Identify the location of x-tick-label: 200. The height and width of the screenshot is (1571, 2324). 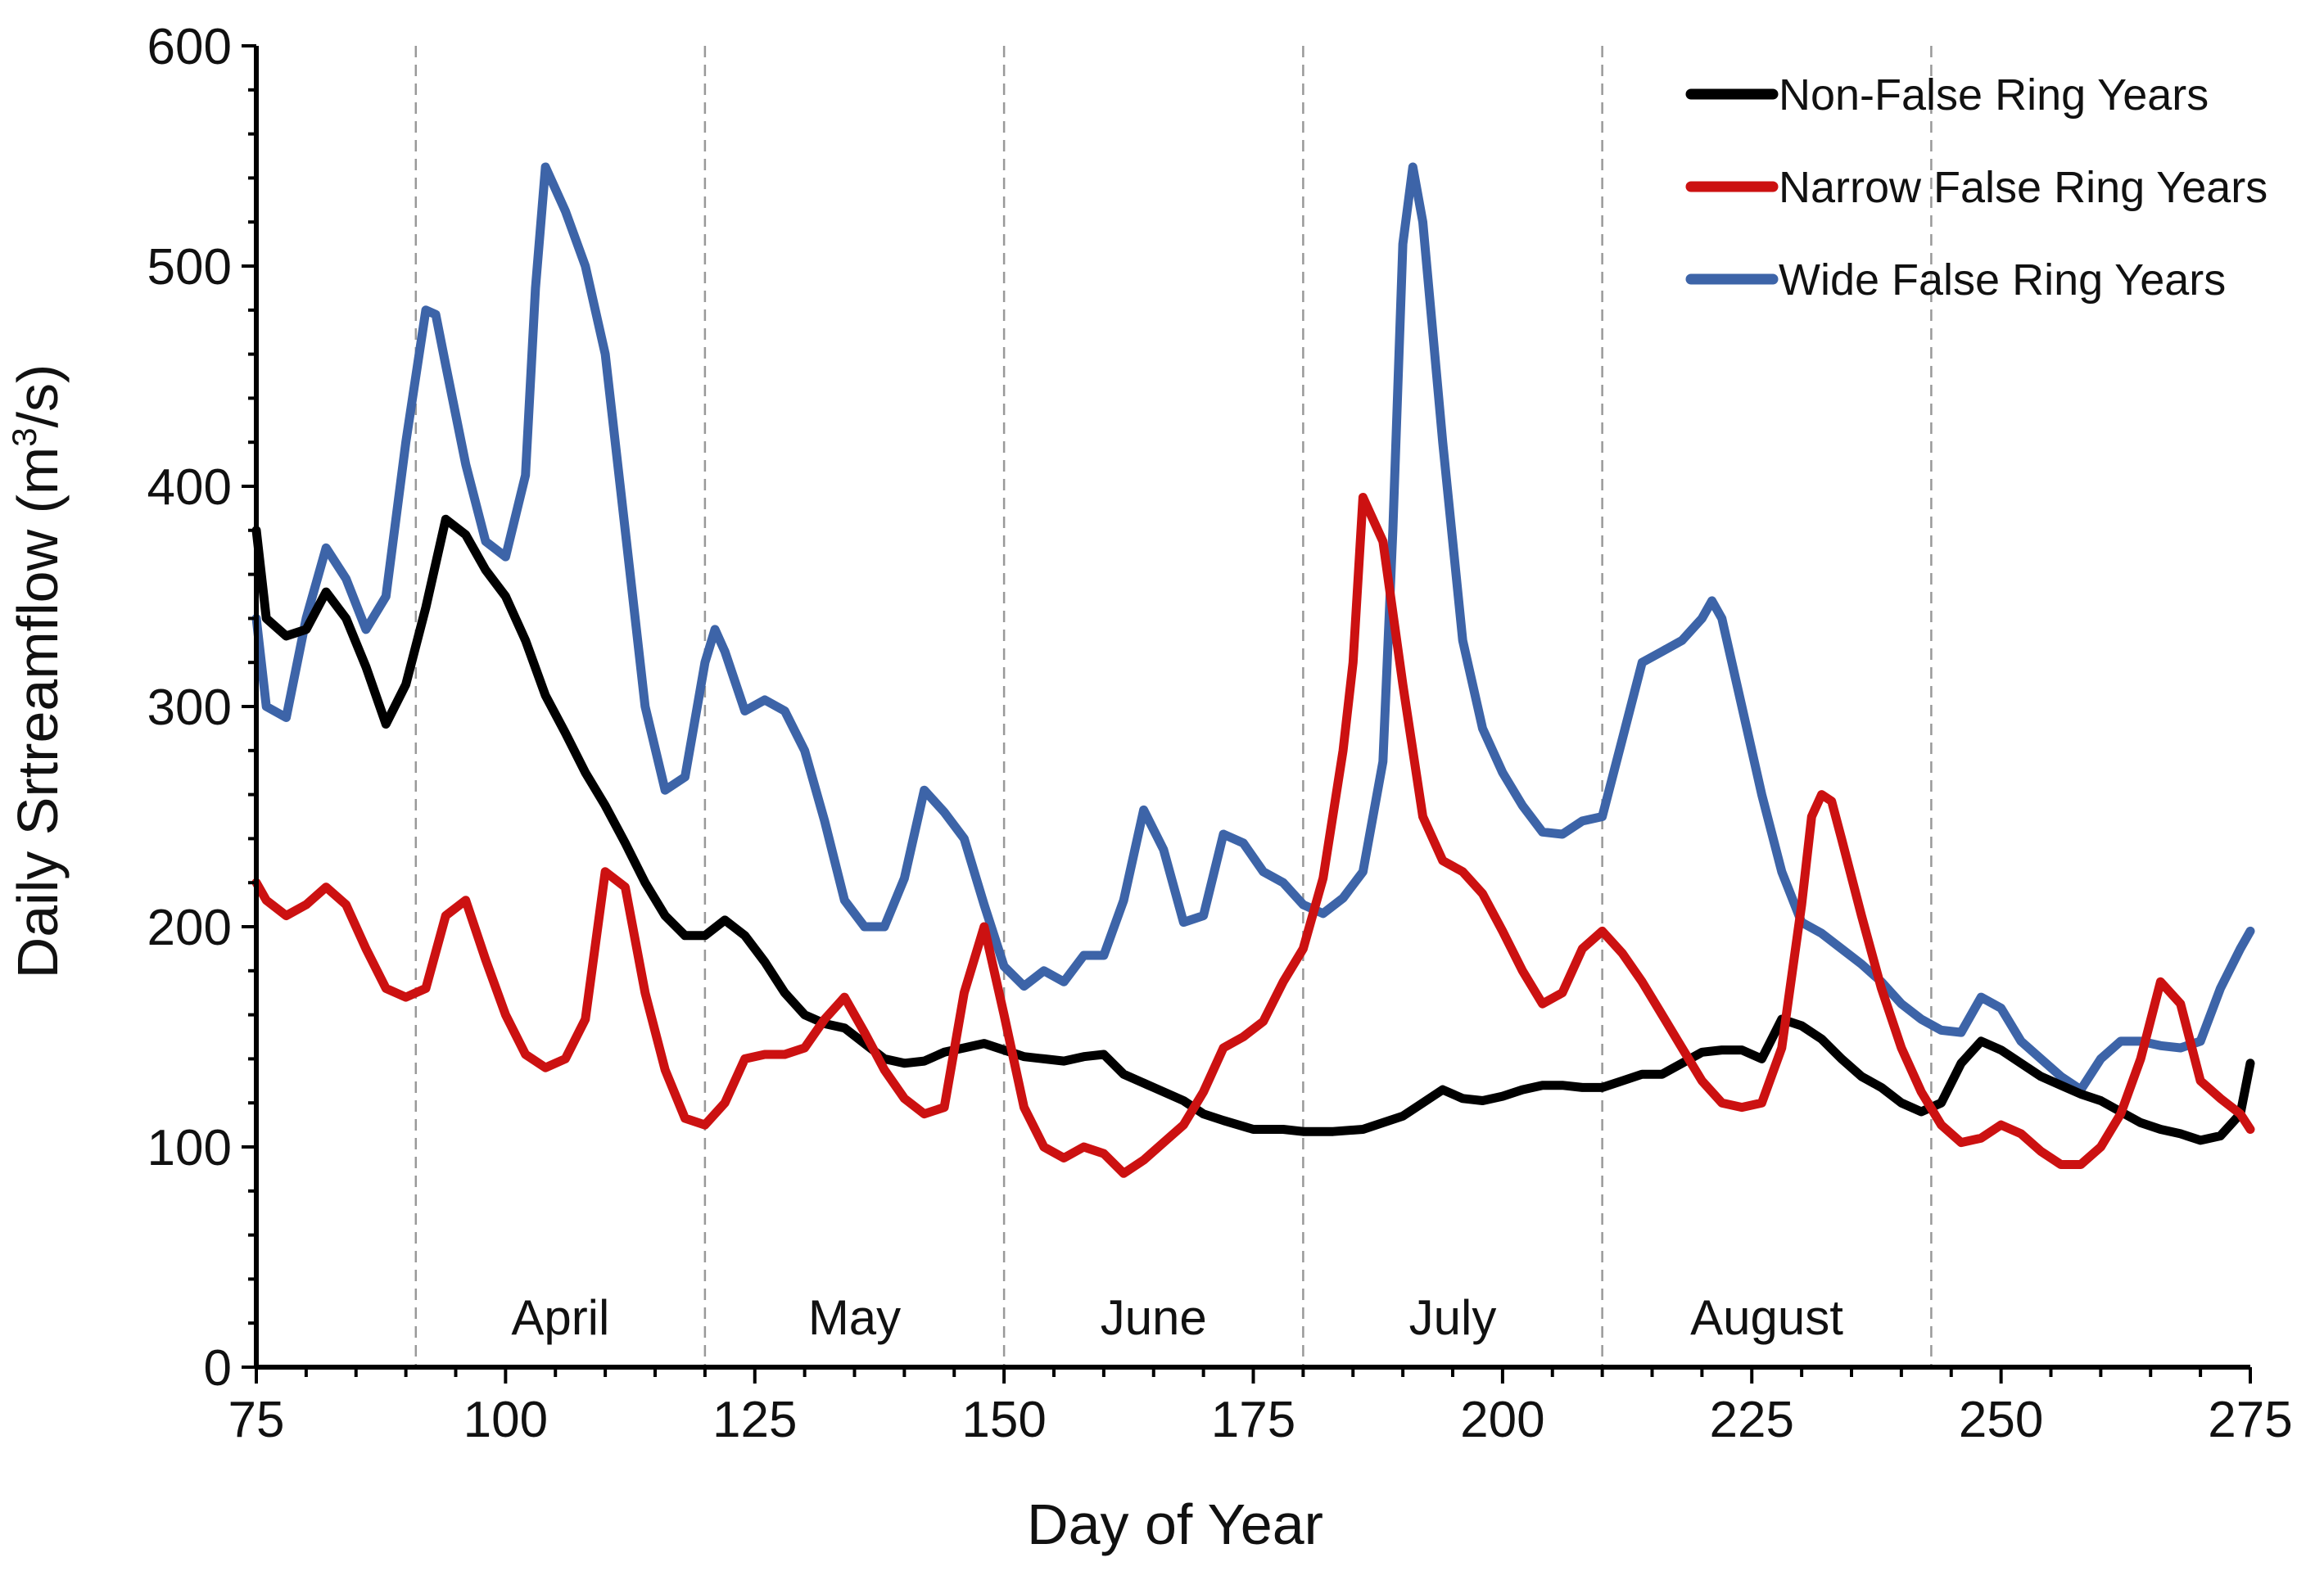
(1502, 1420).